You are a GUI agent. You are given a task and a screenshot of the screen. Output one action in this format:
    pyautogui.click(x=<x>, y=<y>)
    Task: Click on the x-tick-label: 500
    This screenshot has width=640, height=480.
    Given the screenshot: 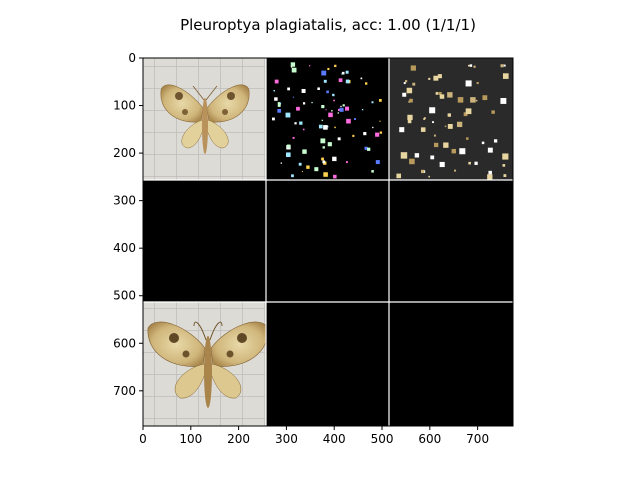 What is the action you would take?
    pyautogui.click(x=382, y=439)
    